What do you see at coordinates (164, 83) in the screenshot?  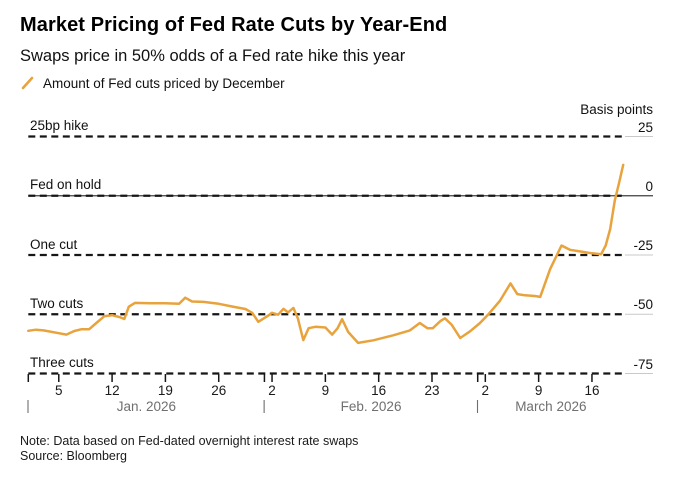 I see `legend-label: Amount of Fed cuts priced by December` at bounding box center [164, 83].